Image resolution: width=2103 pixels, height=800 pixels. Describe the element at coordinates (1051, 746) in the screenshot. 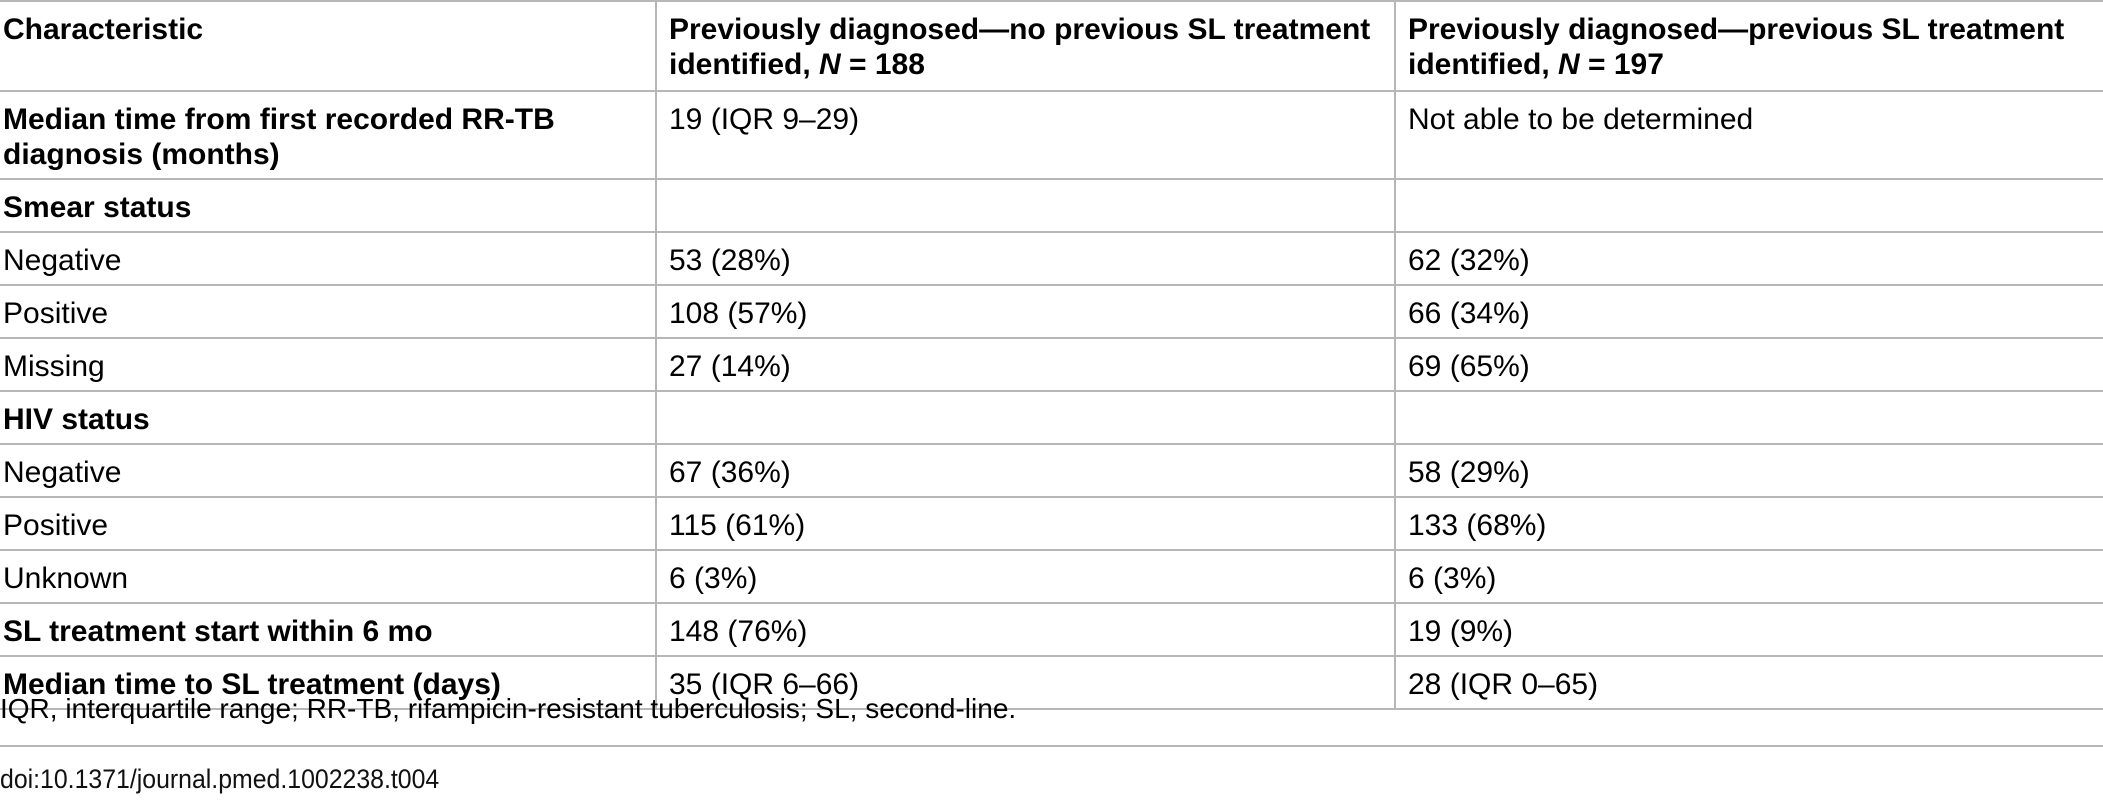

I see `footer-divider` at that location.